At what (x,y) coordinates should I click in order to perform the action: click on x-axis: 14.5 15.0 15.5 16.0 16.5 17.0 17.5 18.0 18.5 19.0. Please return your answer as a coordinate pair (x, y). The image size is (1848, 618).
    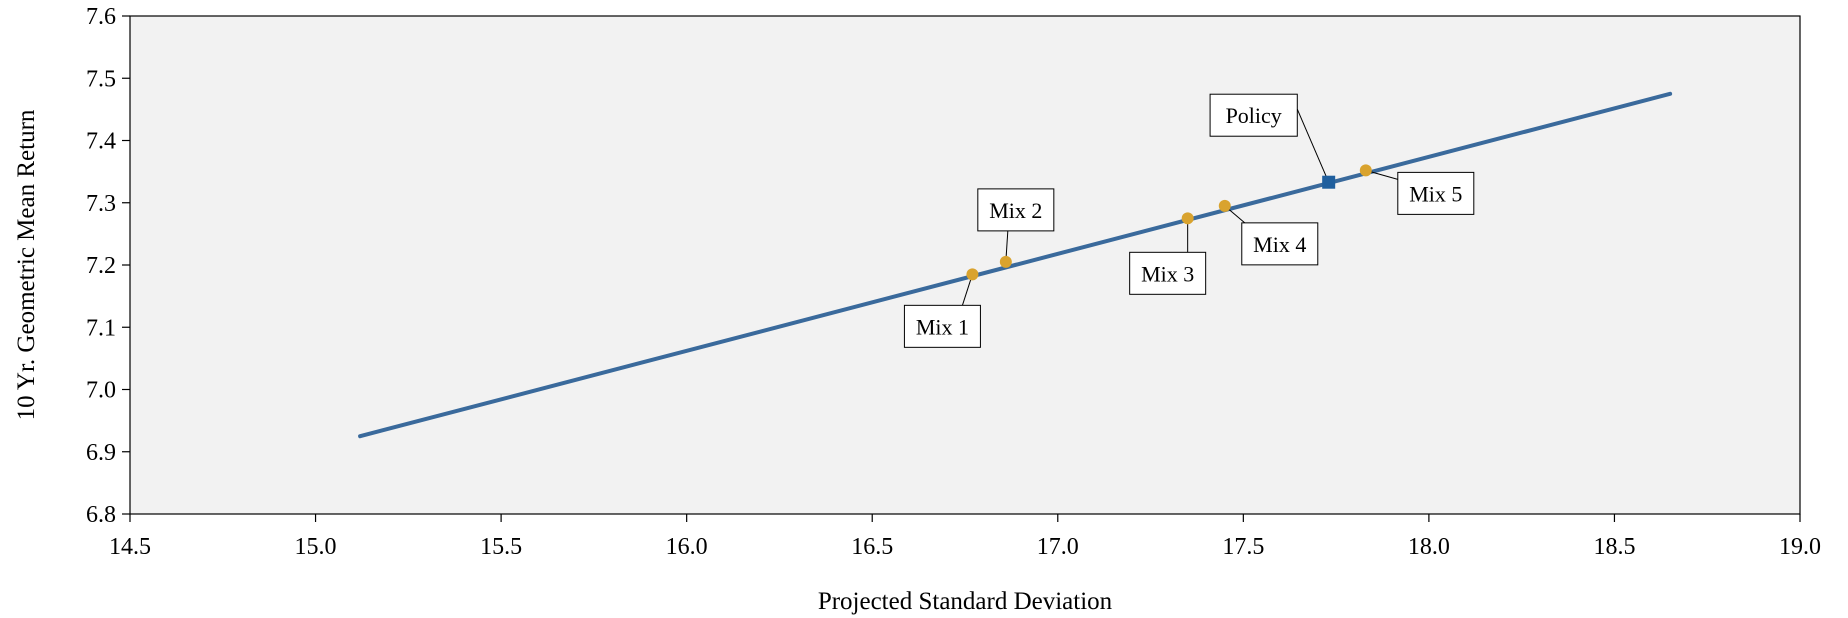
    Looking at the image, I should click on (965, 537).